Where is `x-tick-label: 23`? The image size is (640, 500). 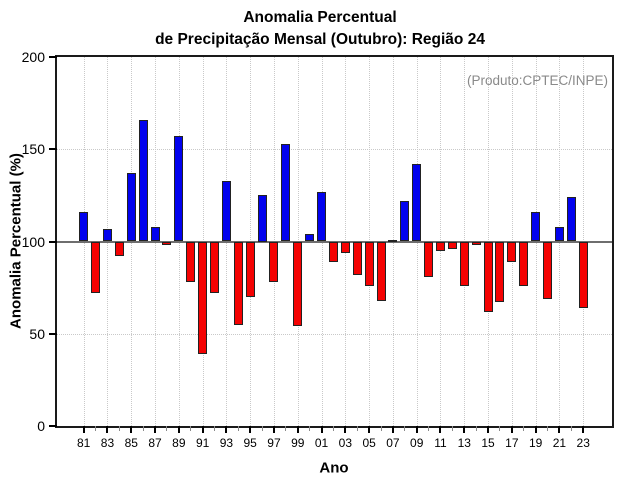
x-tick-label: 23 is located at coordinates (583, 443).